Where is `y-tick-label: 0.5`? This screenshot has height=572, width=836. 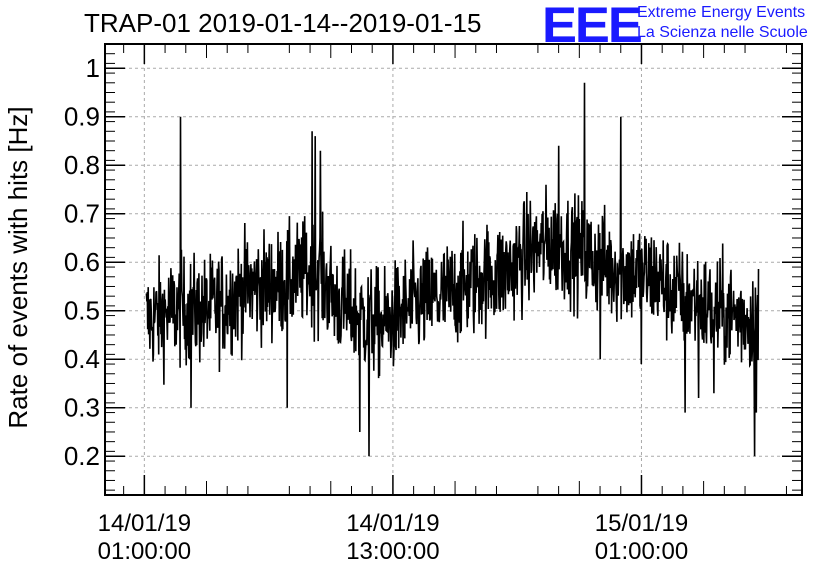 y-tick-label: 0.5 is located at coordinates (82, 311).